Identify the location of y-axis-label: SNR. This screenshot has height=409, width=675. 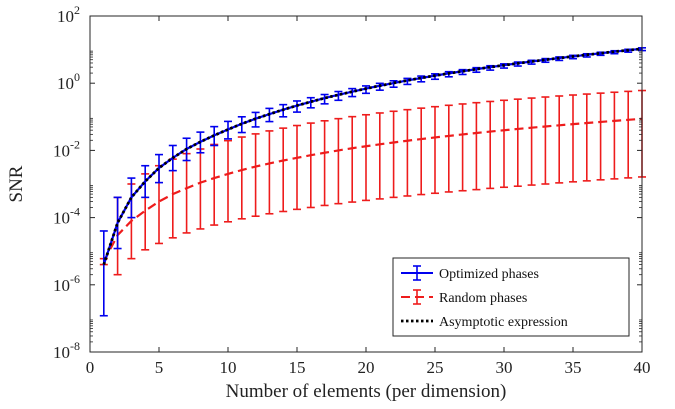
(16, 183).